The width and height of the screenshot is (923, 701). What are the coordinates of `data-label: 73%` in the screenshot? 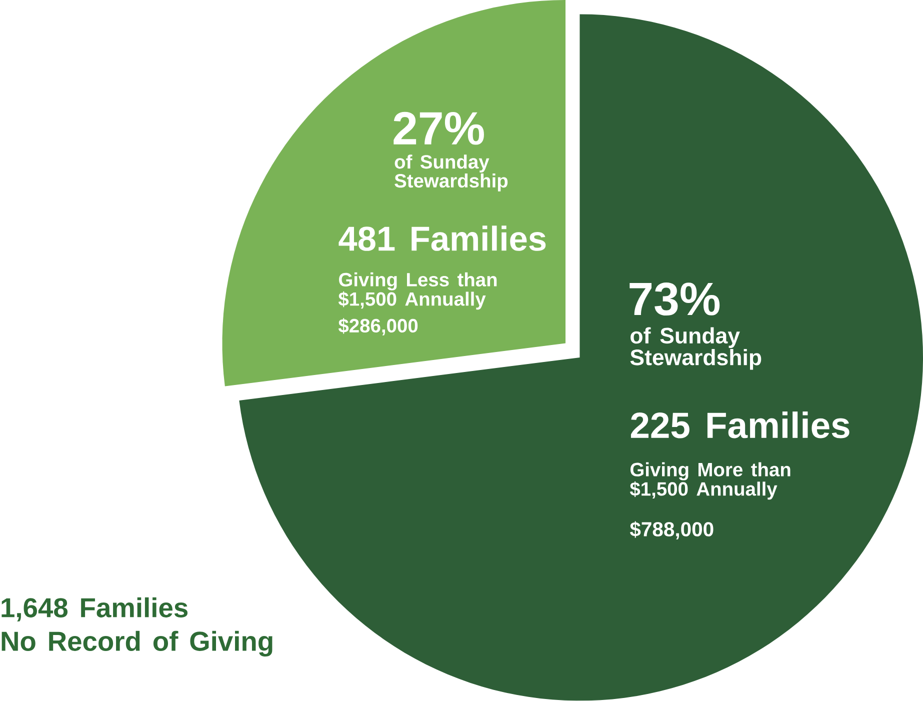 It's located at (675, 299).